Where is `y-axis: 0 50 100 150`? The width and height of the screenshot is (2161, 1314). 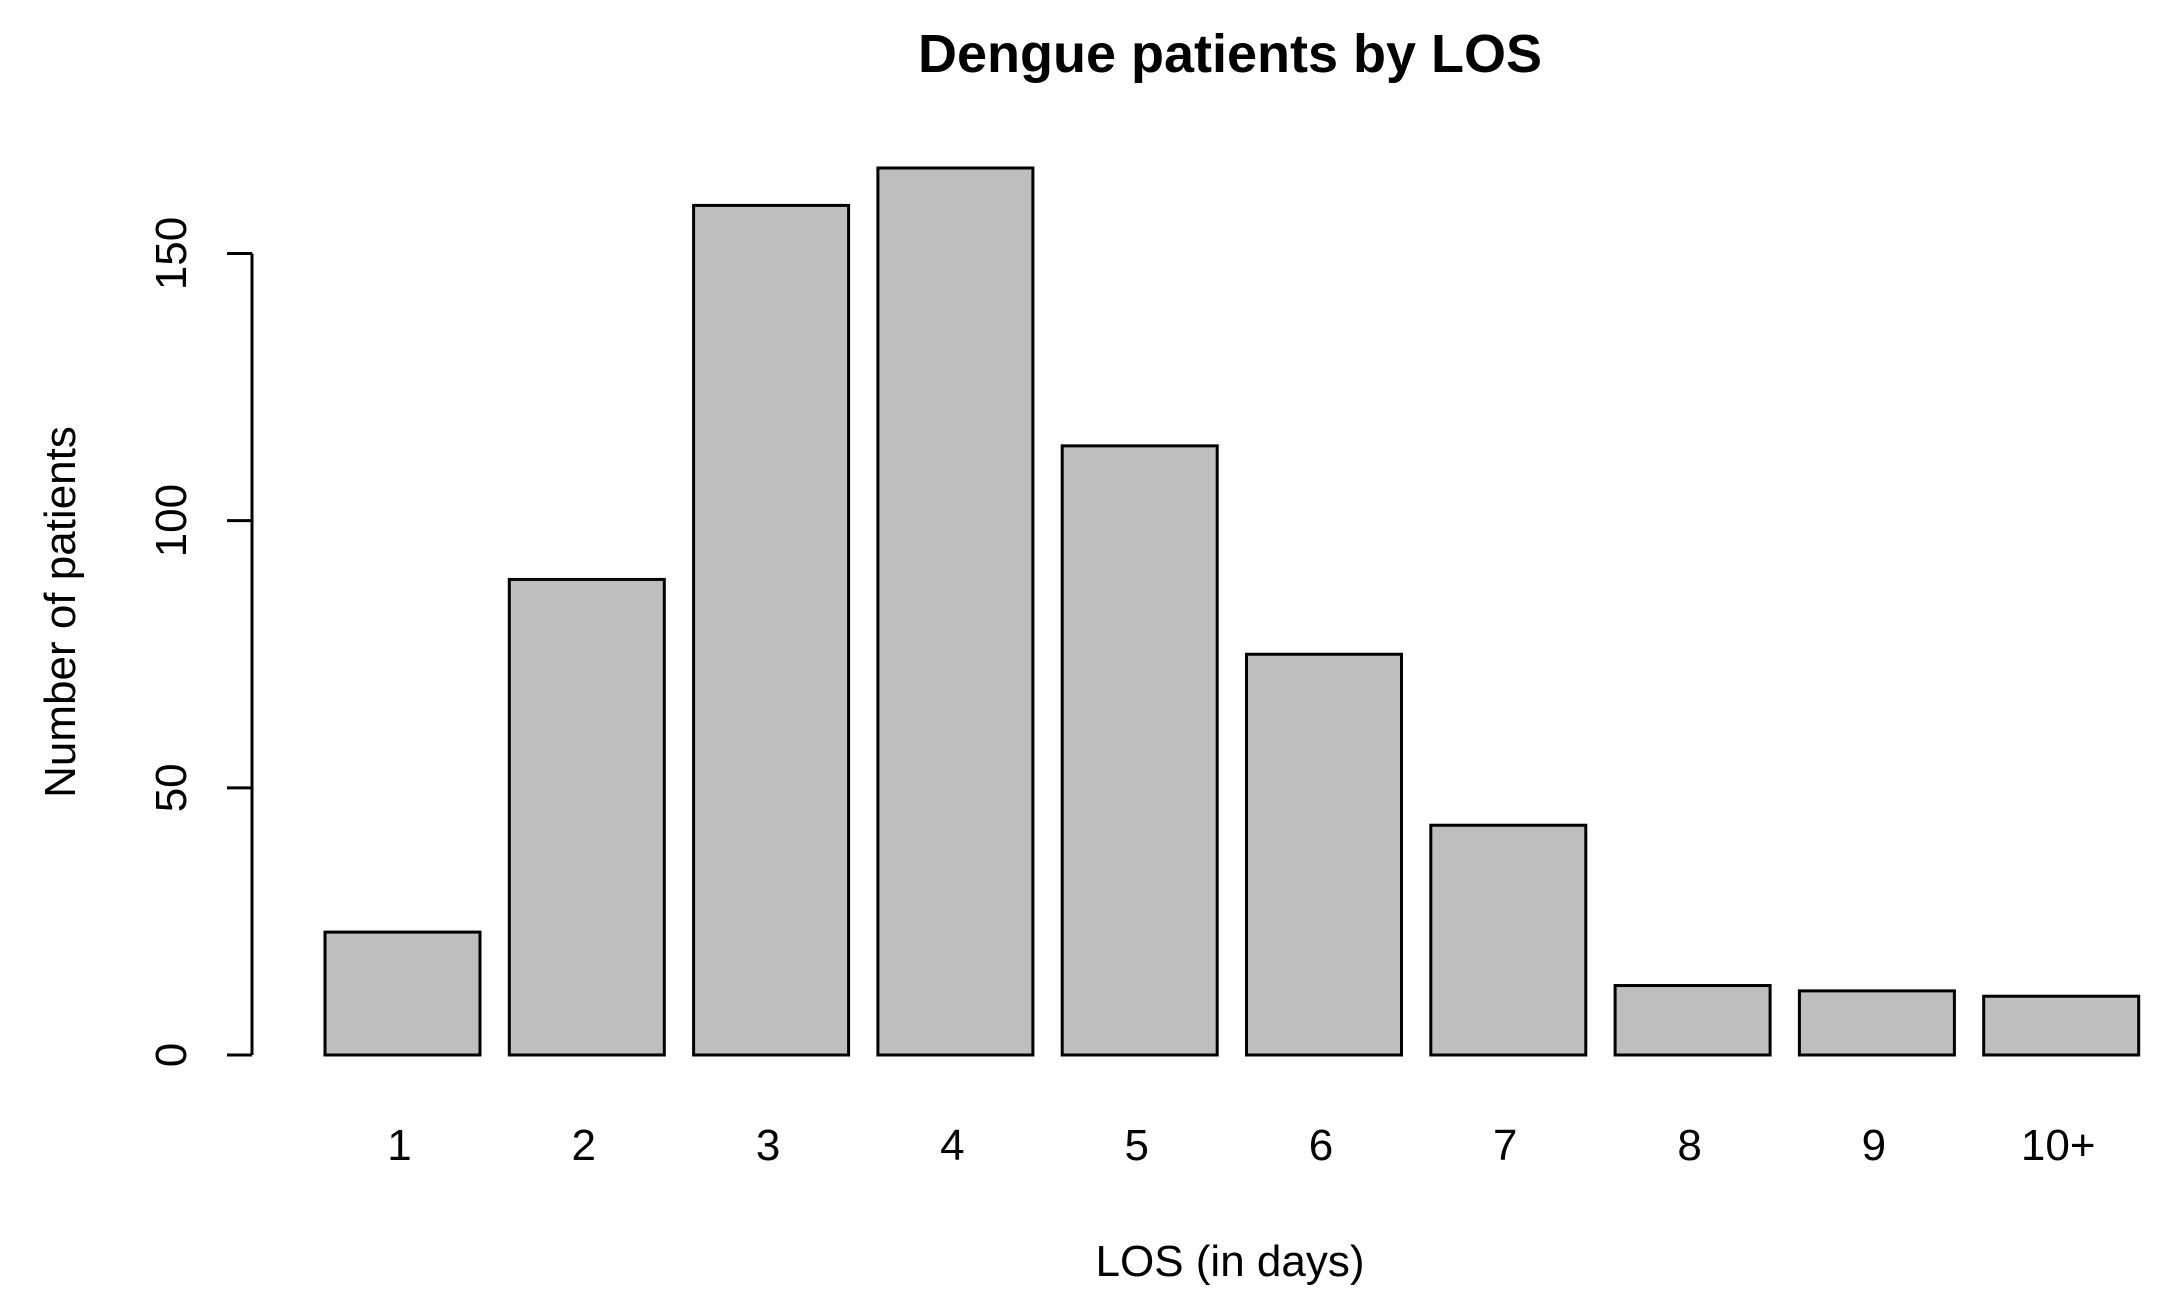
y-axis: 0 50 100 150 is located at coordinates (200, 642).